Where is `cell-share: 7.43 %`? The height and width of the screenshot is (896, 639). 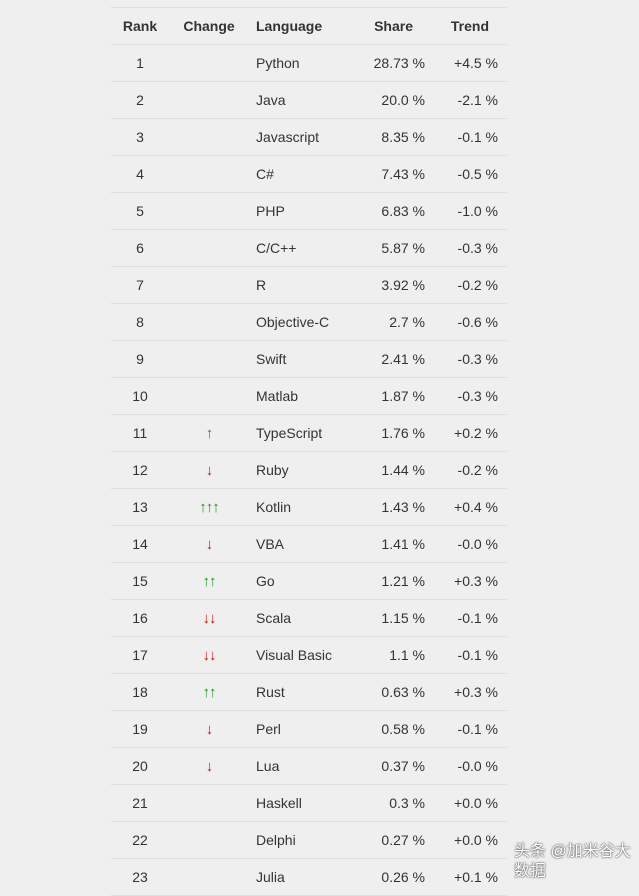 cell-share: 7.43 % is located at coordinates (403, 174).